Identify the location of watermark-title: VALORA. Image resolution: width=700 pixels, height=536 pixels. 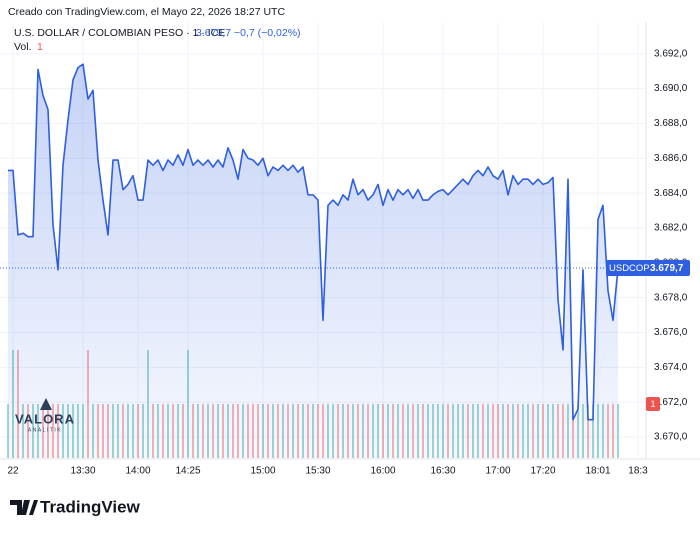
(45, 418).